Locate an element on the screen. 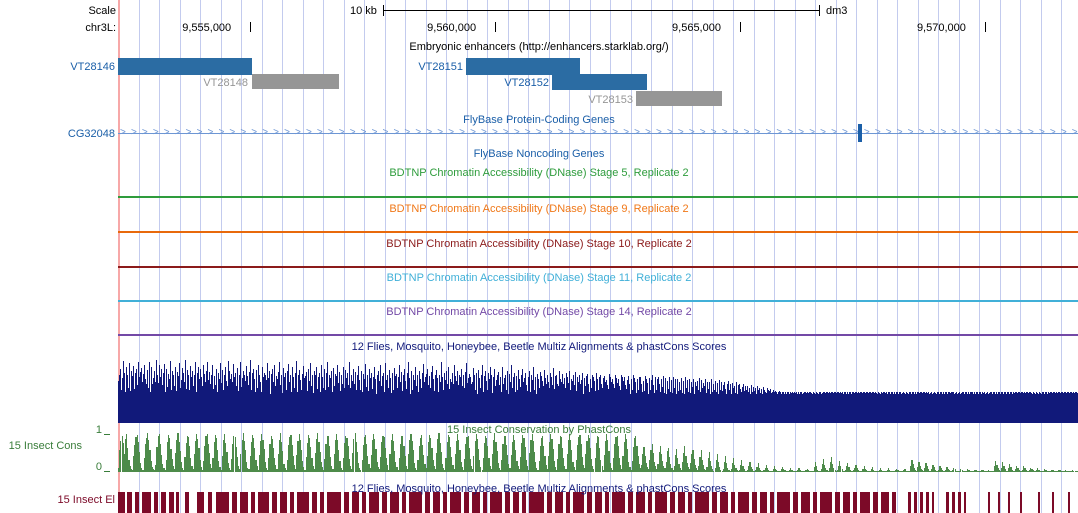 This screenshot has width=1078, height=513. enhancer-feature-vt28146 is located at coordinates (185, 66).